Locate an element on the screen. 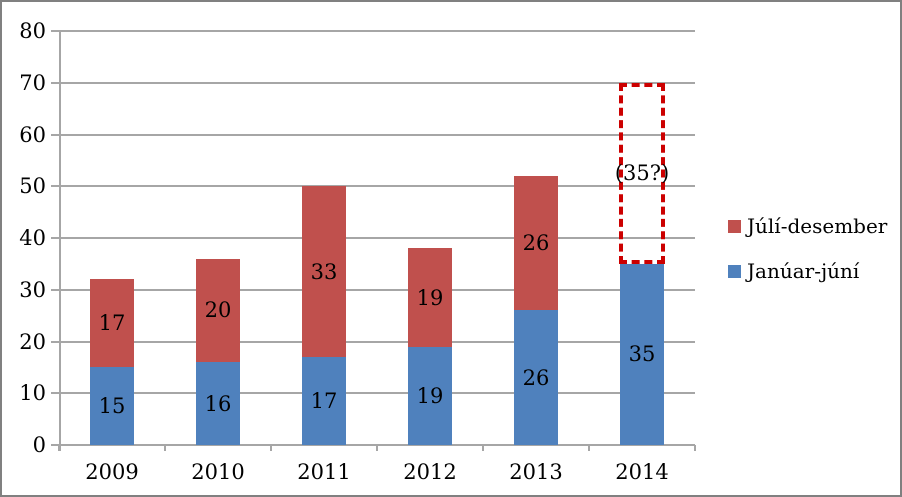  legend-swatch-red is located at coordinates (734, 226).